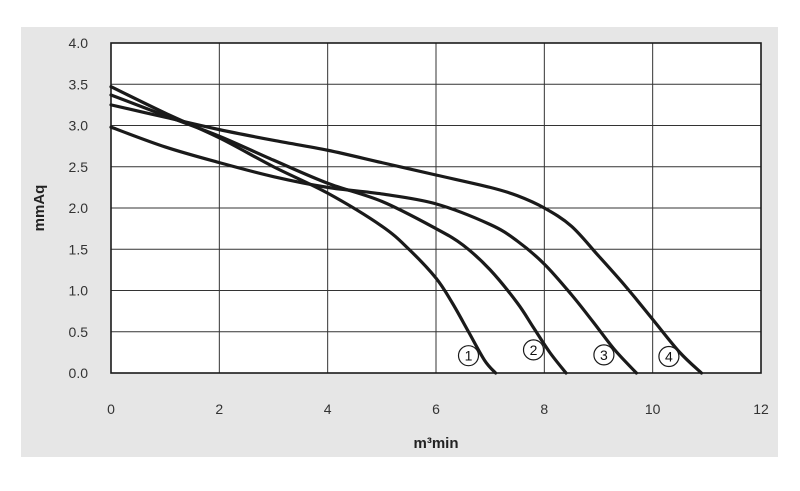  Describe the element at coordinates (79, 126) in the screenshot. I see `y-tick-label: 3.0` at that location.